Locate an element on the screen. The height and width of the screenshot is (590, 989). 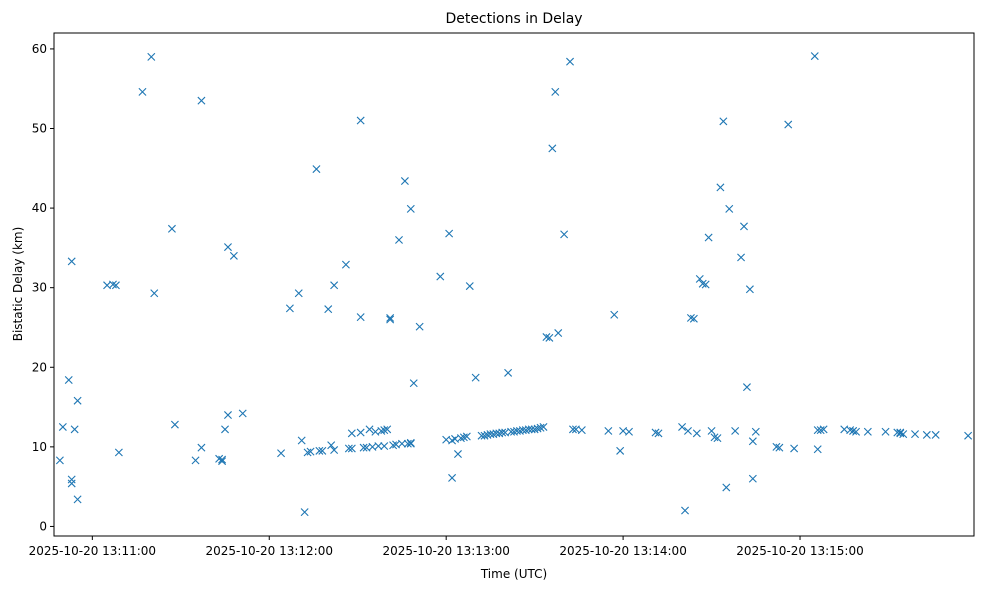
y-tick-label: 50 is located at coordinates (39, 129).